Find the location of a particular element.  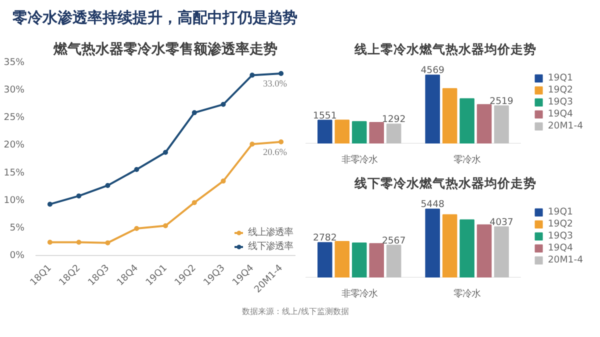

legend-label: 19Q1 is located at coordinates (560, 78).